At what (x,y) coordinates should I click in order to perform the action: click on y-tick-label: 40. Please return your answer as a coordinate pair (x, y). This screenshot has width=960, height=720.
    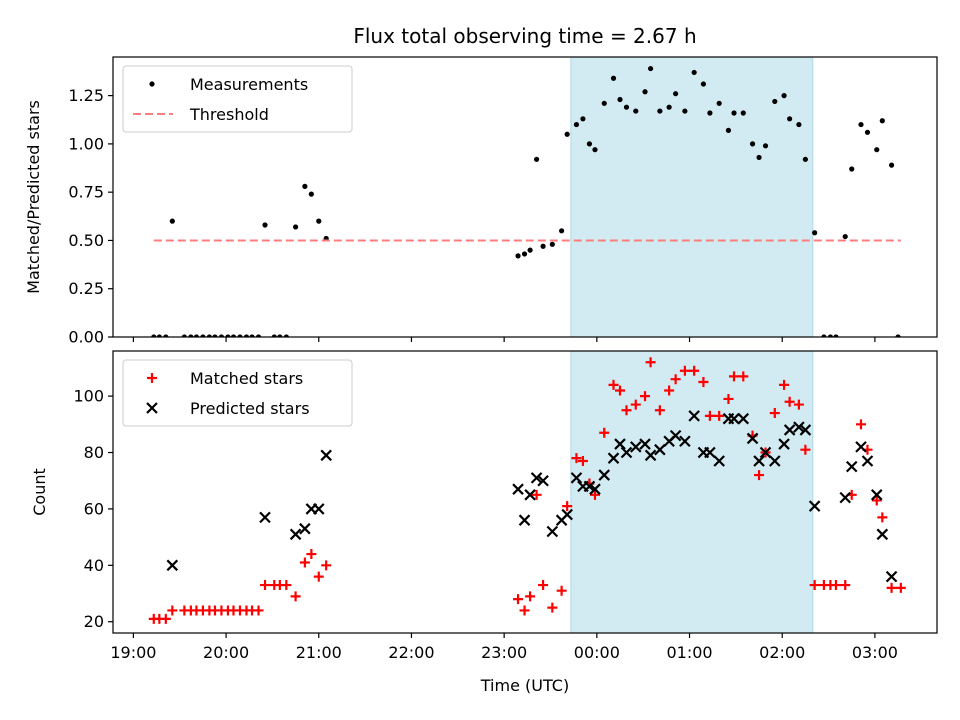
    Looking at the image, I should click on (94, 565).